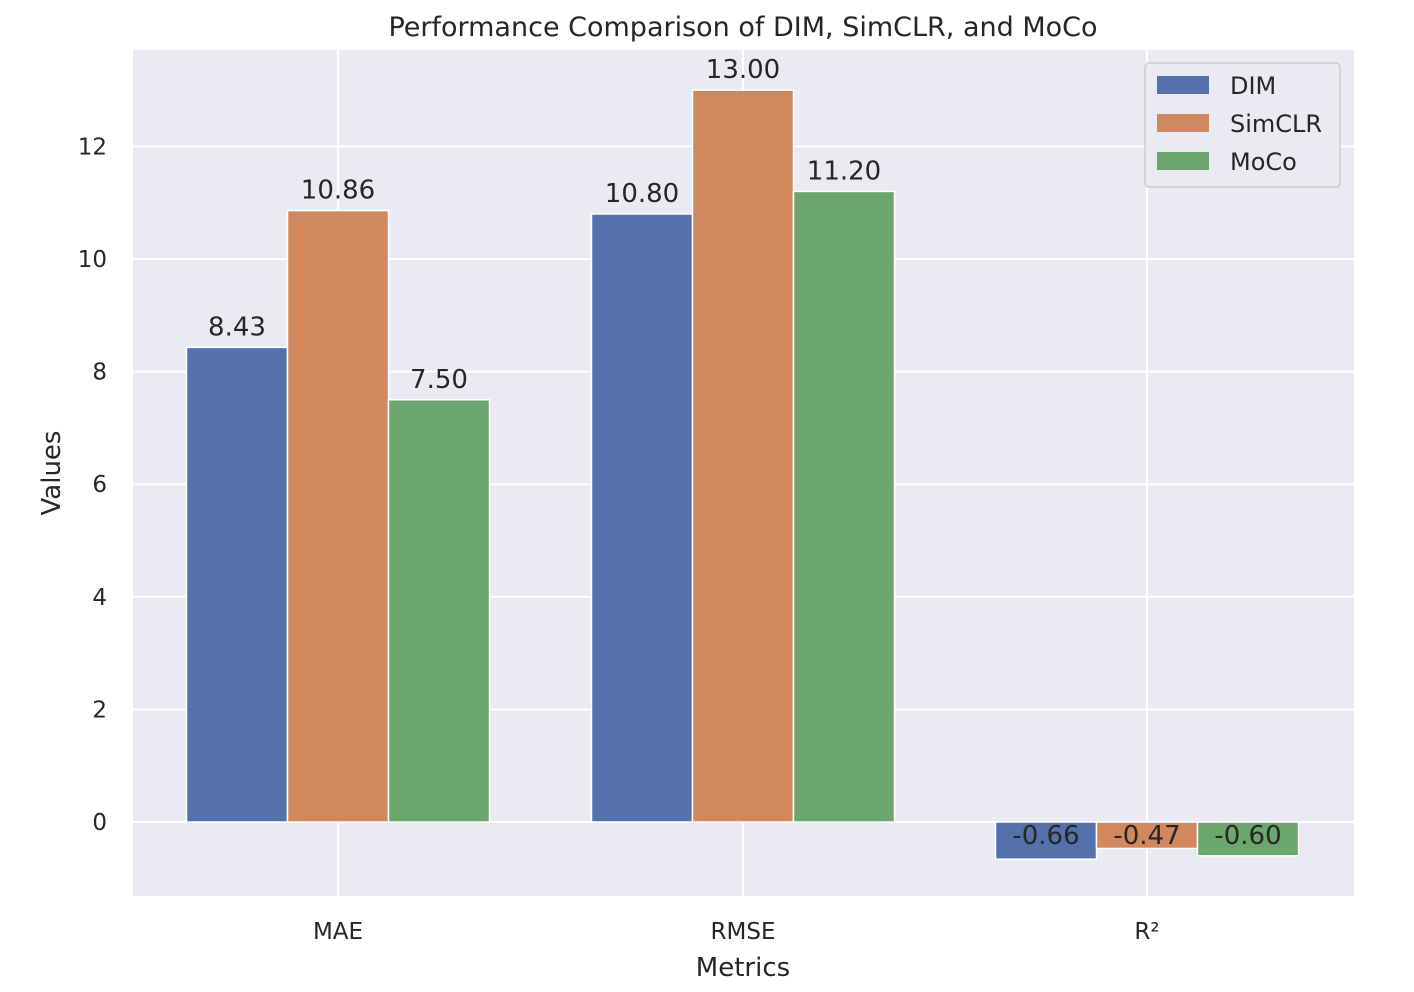  I want to click on y-tick-label: 4, so click(99, 598).